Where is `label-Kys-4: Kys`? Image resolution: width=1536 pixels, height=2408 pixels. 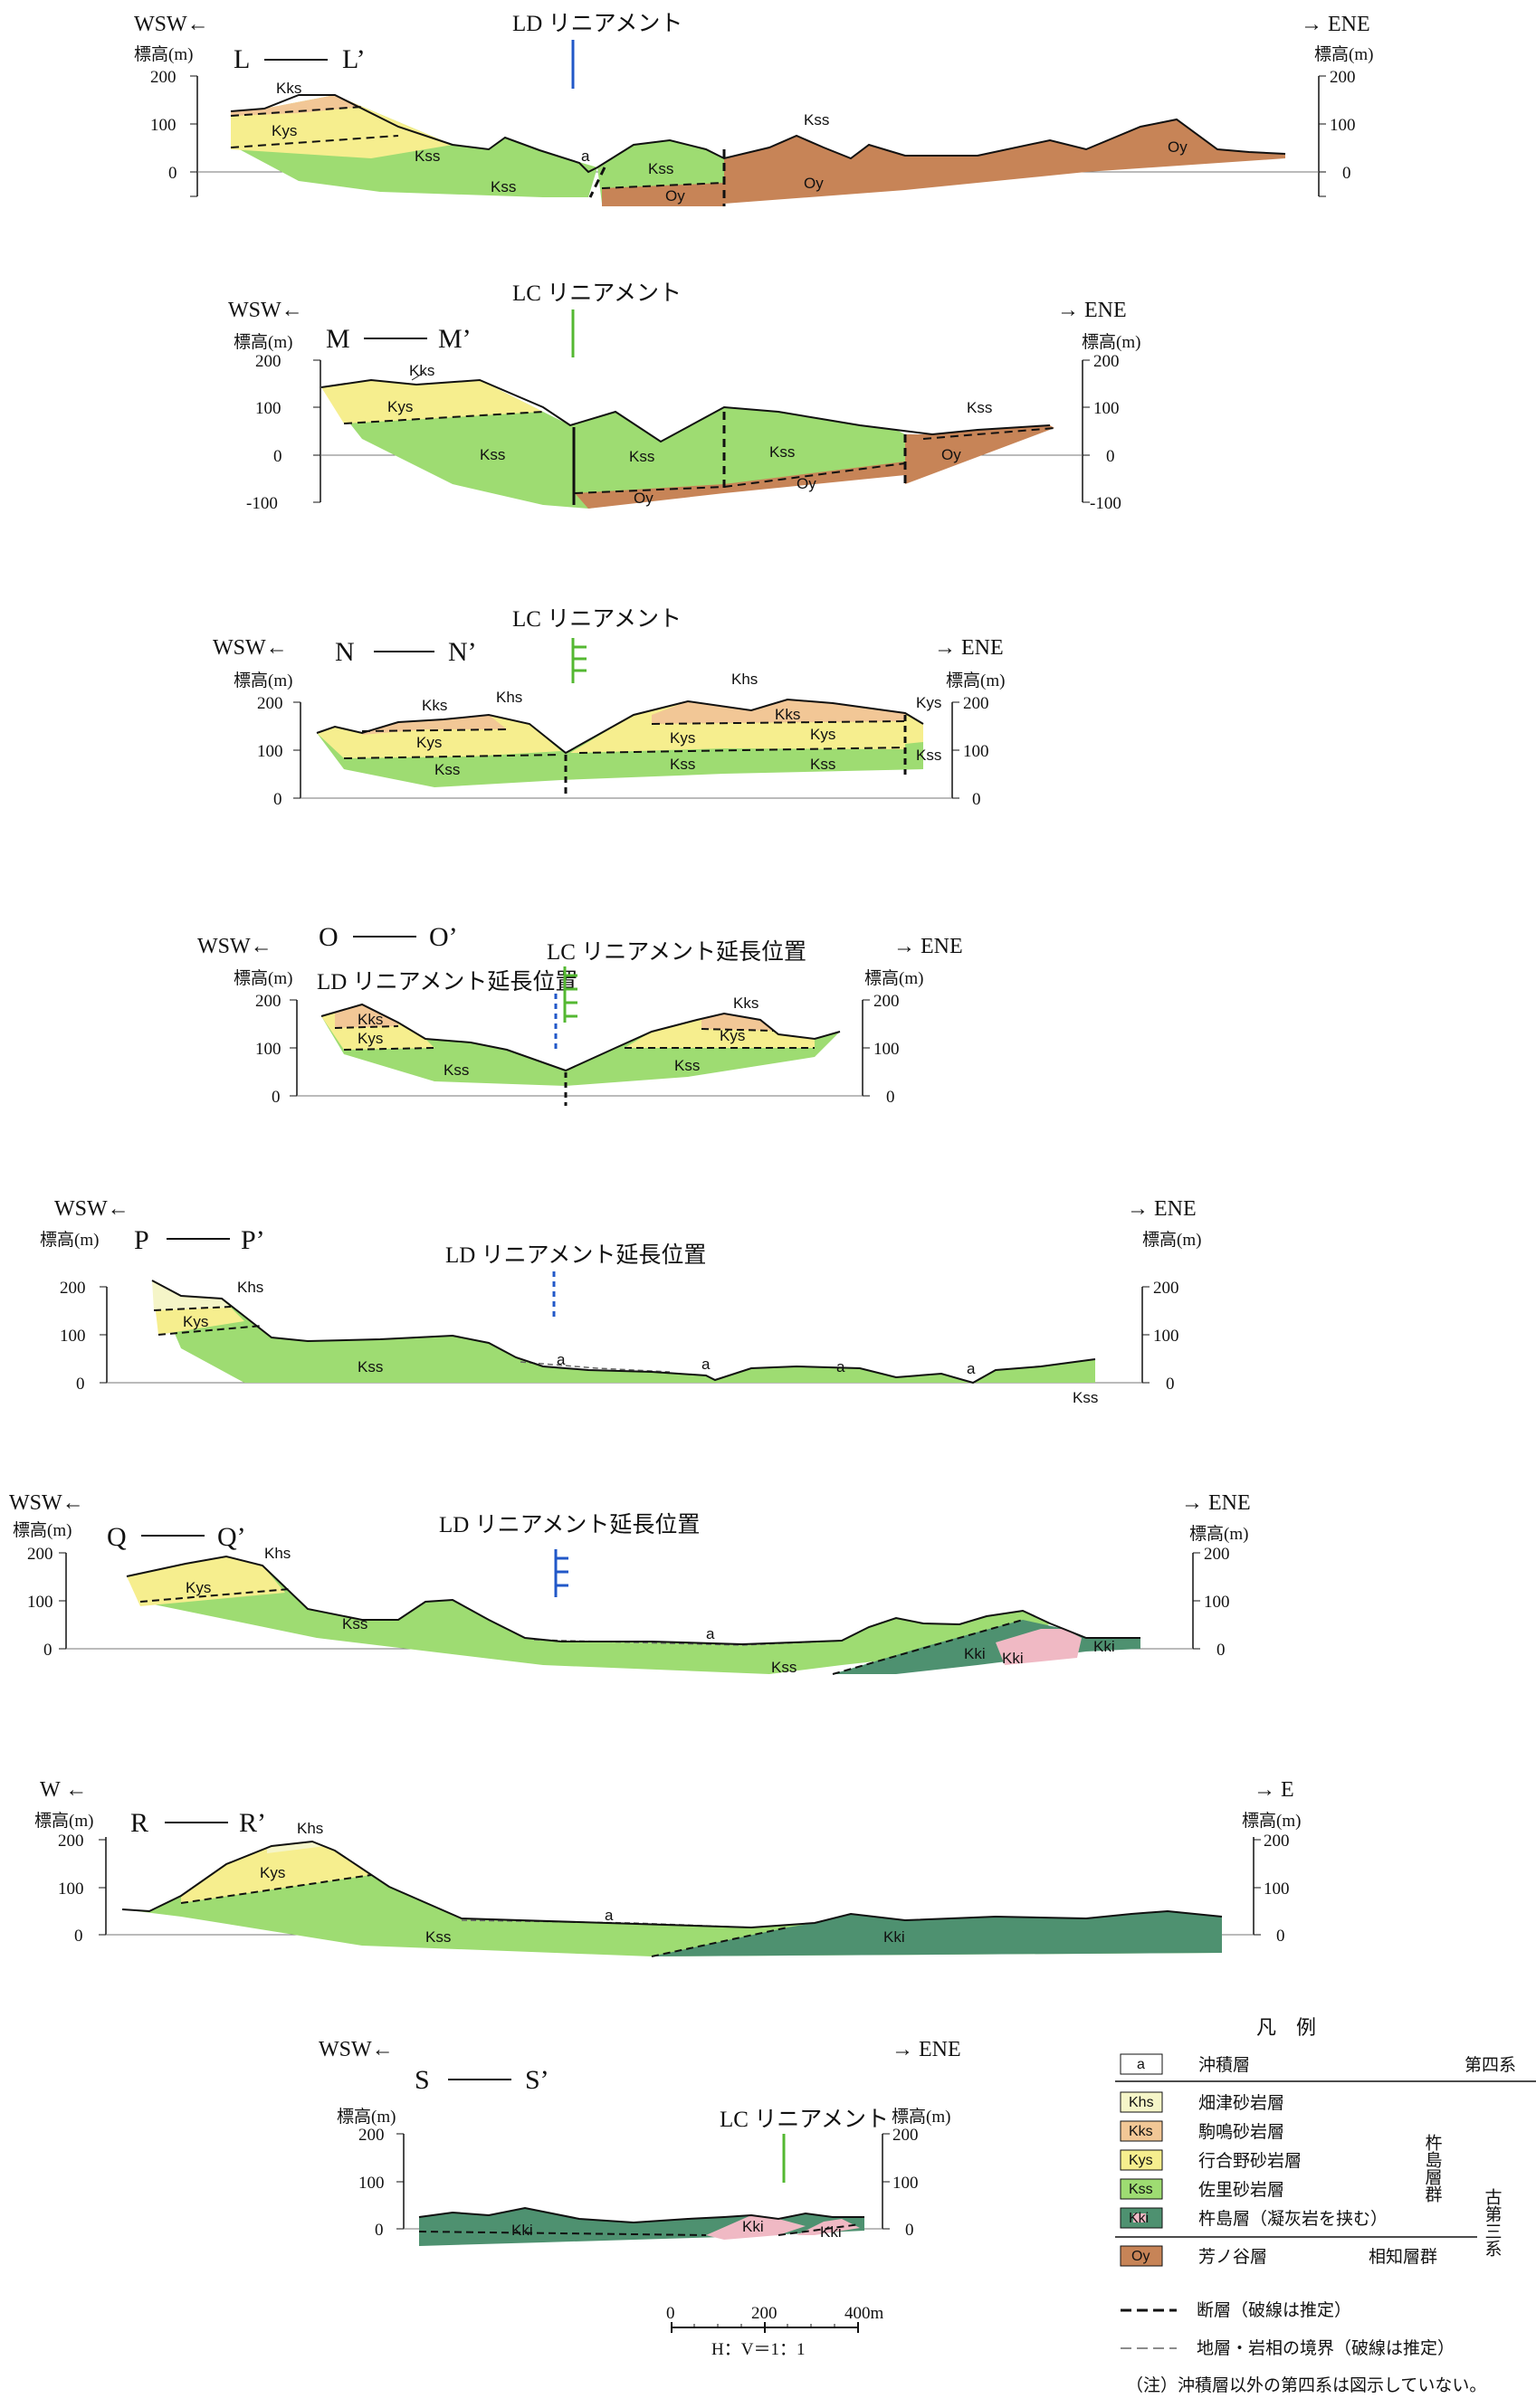
label-Kys-4: Kys is located at coordinates (928, 703).